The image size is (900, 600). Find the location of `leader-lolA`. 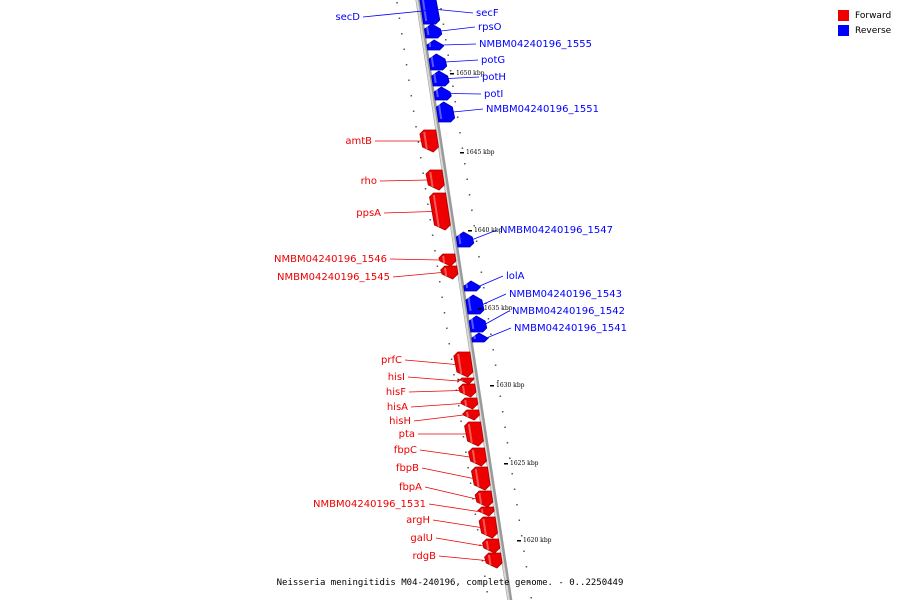

leader-lolA is located at coordinates (491, 281).